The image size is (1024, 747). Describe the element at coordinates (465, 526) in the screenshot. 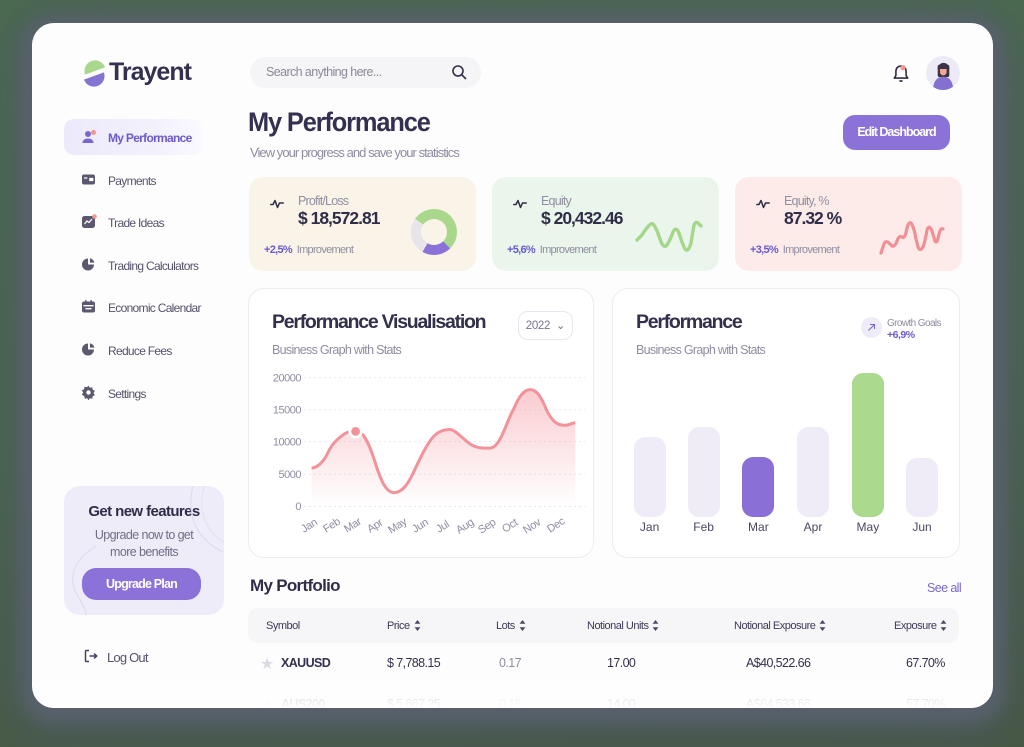

I see `svg-text: Aug` at that location.